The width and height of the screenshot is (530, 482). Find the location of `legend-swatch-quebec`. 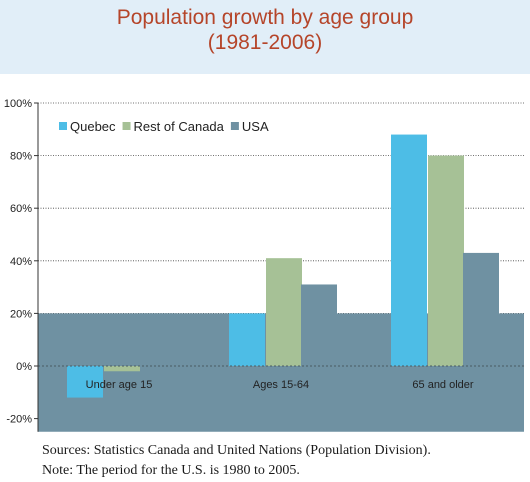

legend-swatch-quebec is located at coordinates (63, 126).